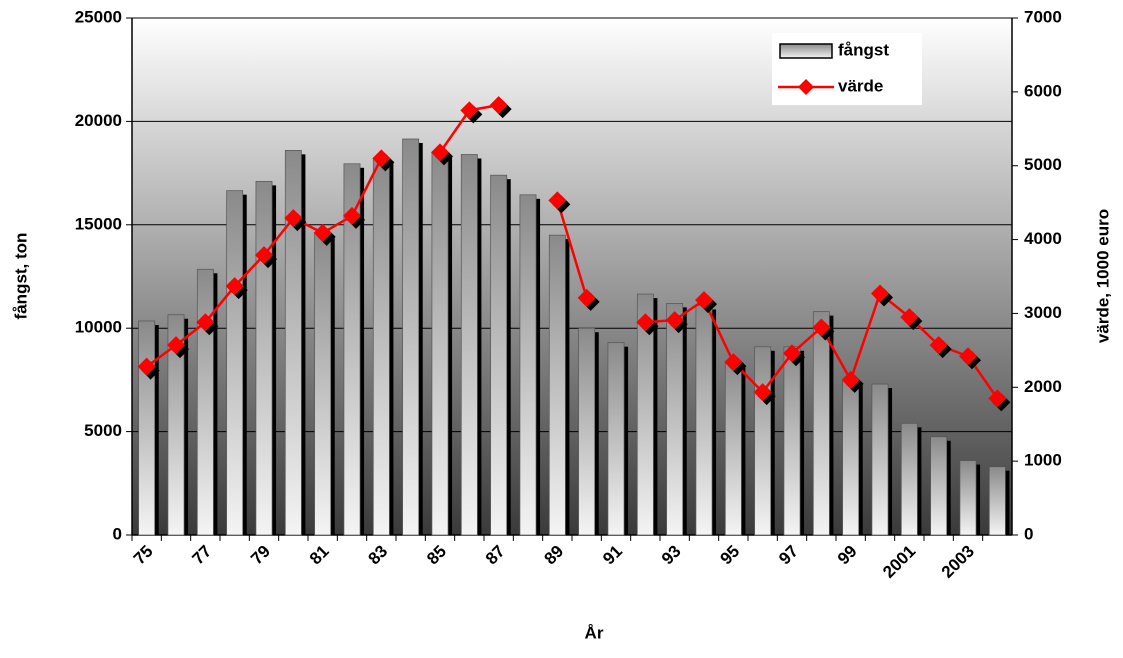 This screenshot has height=658, width=1123. Describe the element at coordinates (806, 87) in the screenshot. I see `legend-marker` at that location.